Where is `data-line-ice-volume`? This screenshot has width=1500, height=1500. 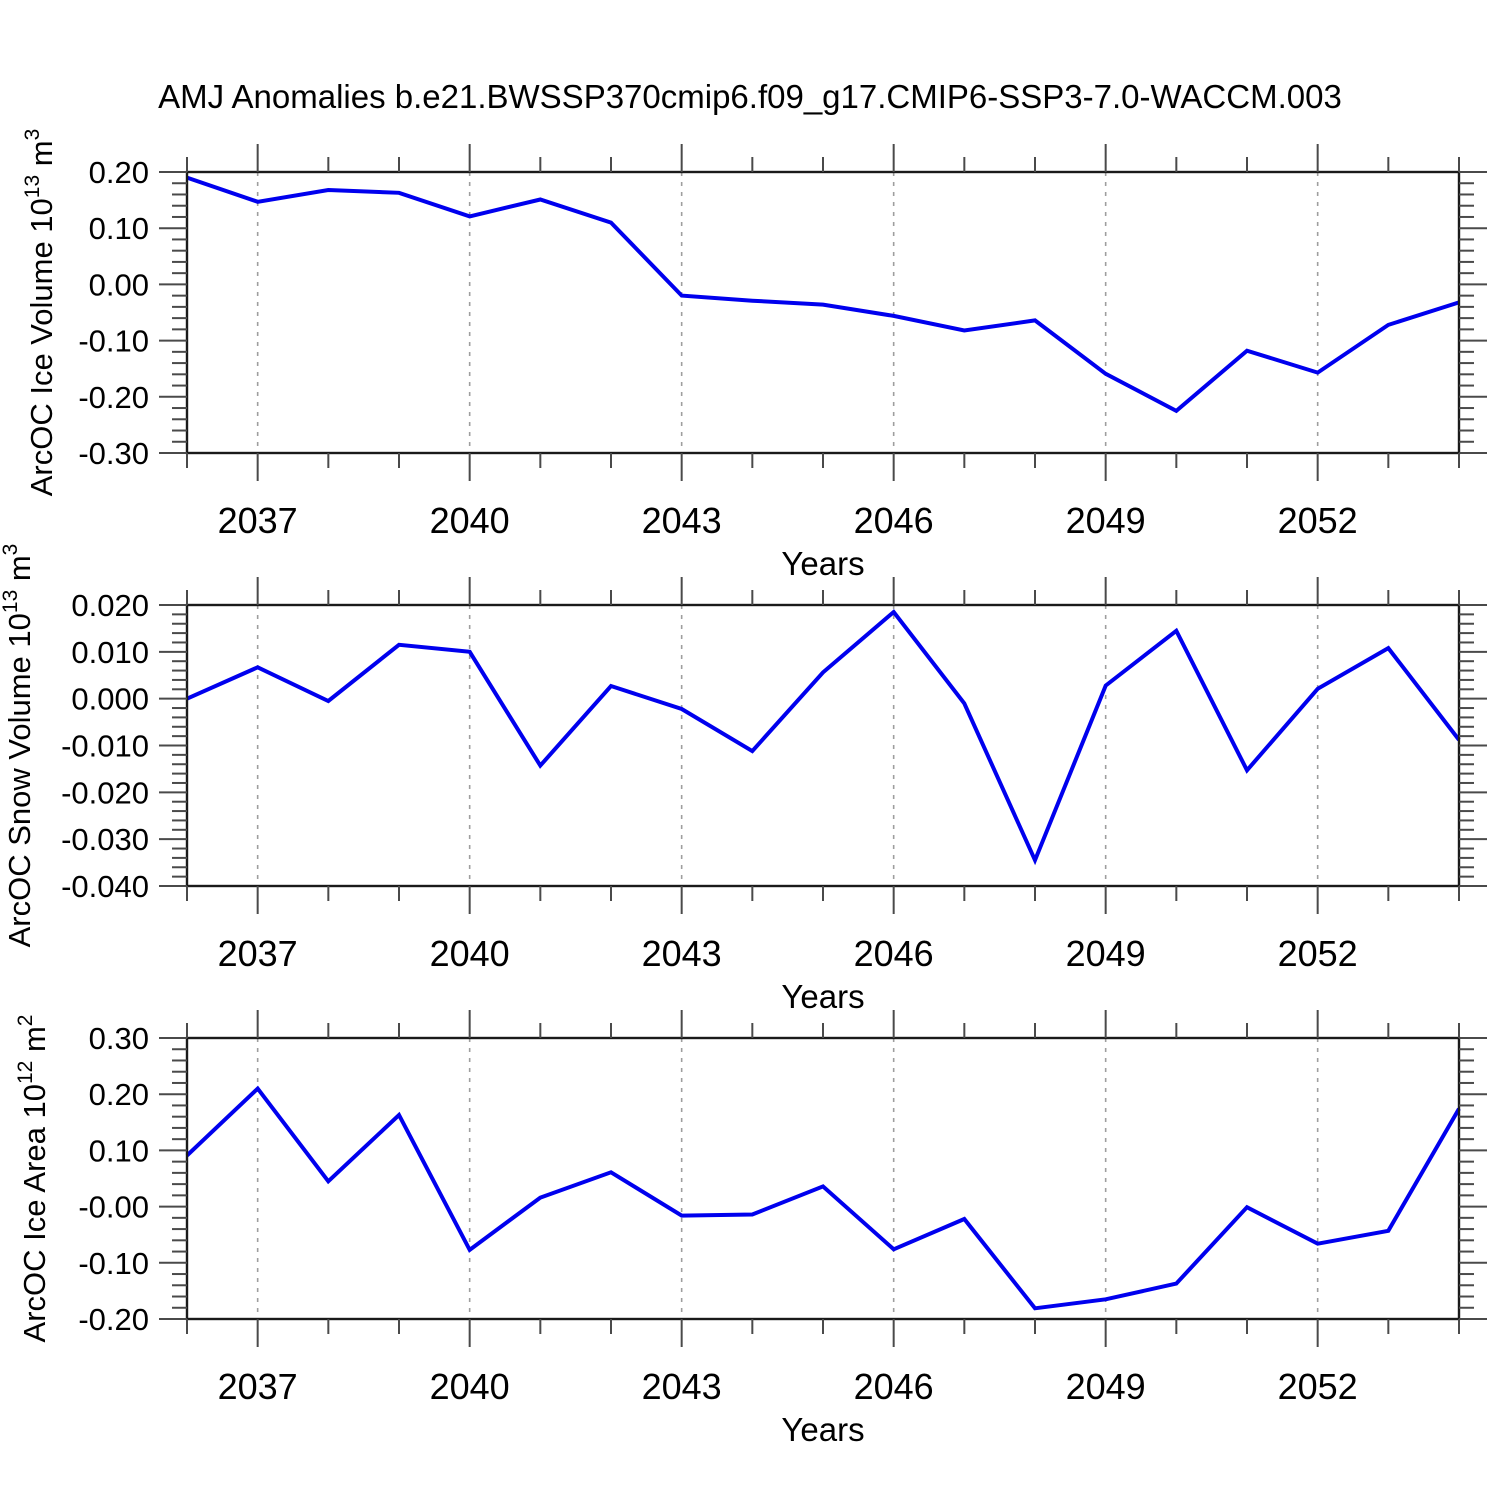
data-line-ice-volume is located at coordinates (823, 294).